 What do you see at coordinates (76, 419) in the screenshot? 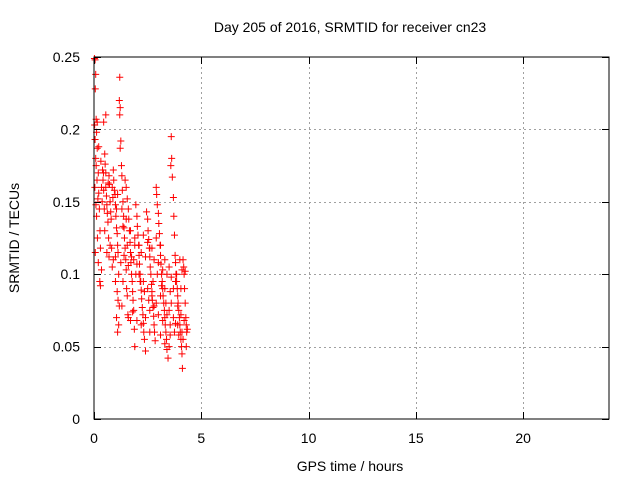
I see `y-tick-label: 0` at bounding box center [76, 419].